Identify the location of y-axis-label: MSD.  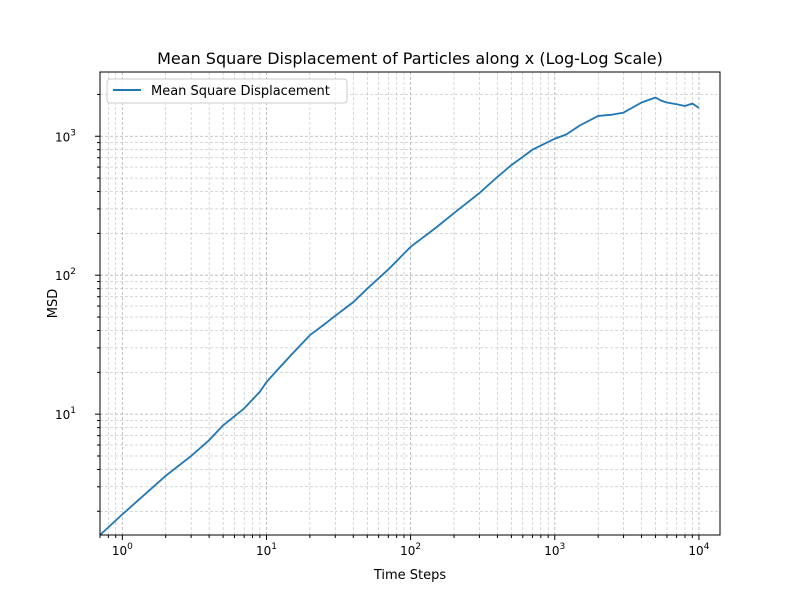
(53, 303).